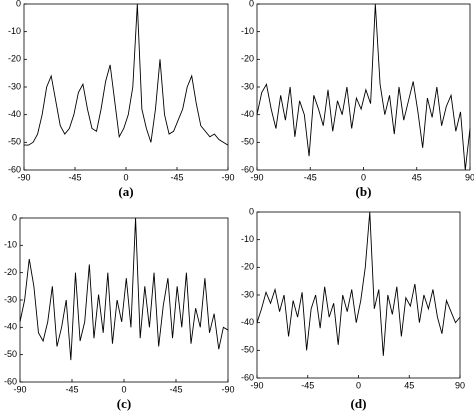 This screenshot has width=474, height=420. What do you see at coordinates (125, 191) in the screenshot?
I see `caption: (a)` at bounding box center [125, 191].